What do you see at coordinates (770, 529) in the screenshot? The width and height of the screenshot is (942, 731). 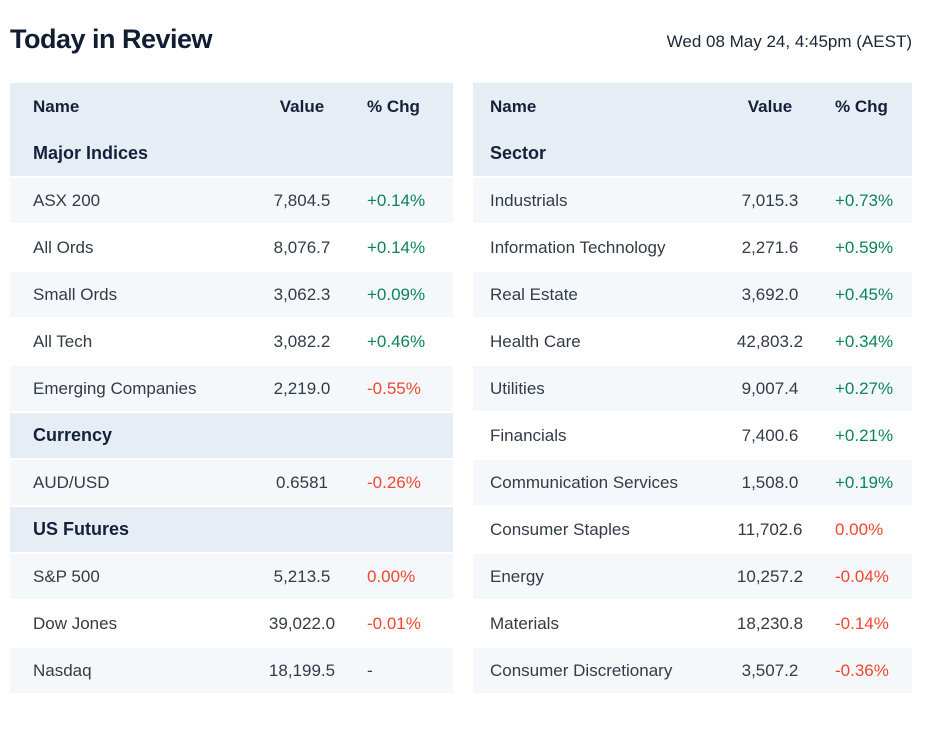 I see `value-cell: 11,702.6` at bounding box center [770, 529].